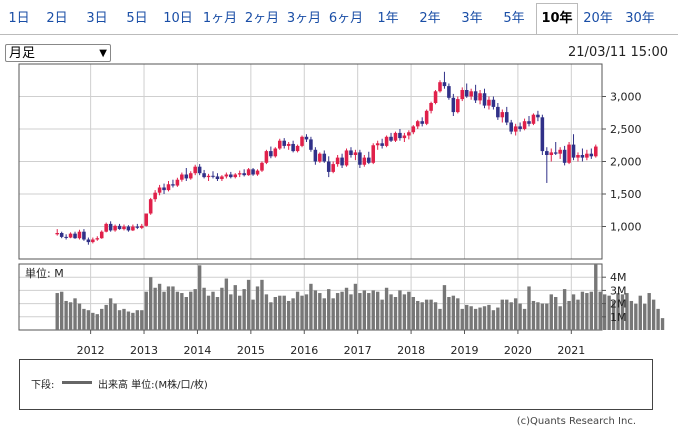 The image size is (678, 433). What do you see at coordinates (346, 18) in the screenshot?
I see `tab-9: 6ヶ月` at bounding box center [346, 18].